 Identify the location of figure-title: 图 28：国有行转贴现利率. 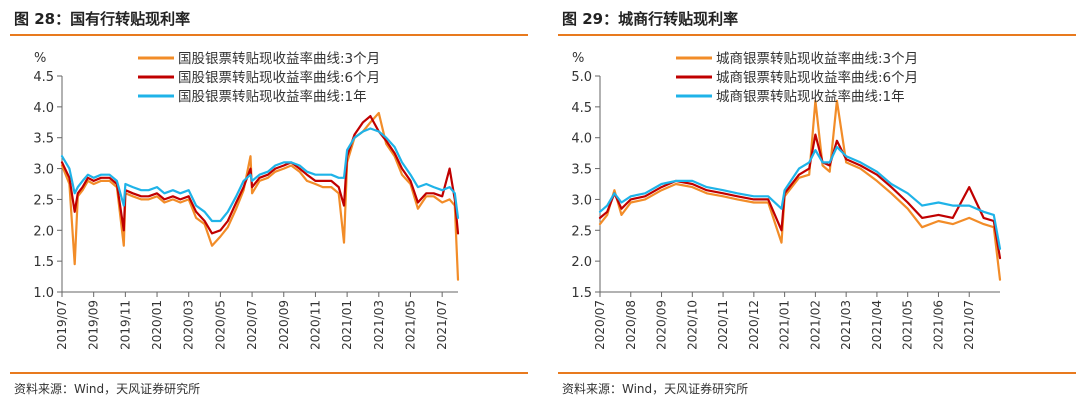
(102, 19).